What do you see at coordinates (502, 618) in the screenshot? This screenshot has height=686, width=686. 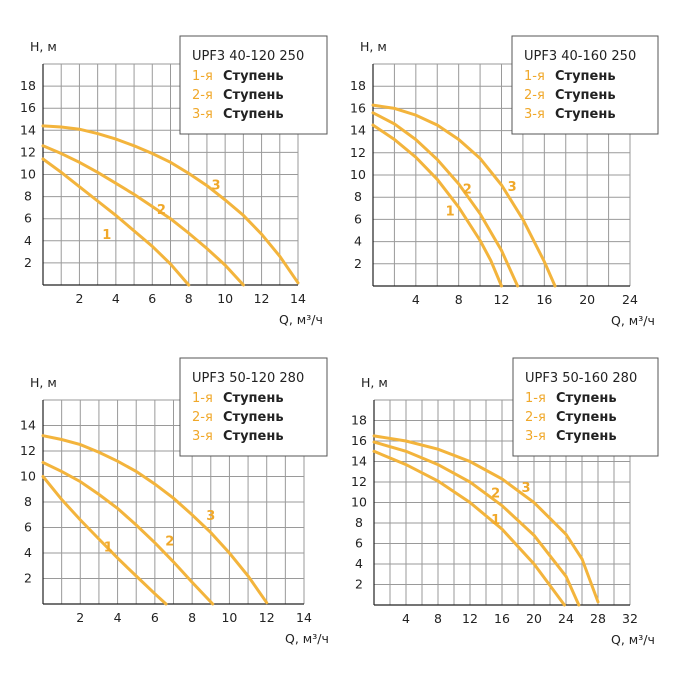 I see `x-tick-label: 16` at bounding box center [502, 618].